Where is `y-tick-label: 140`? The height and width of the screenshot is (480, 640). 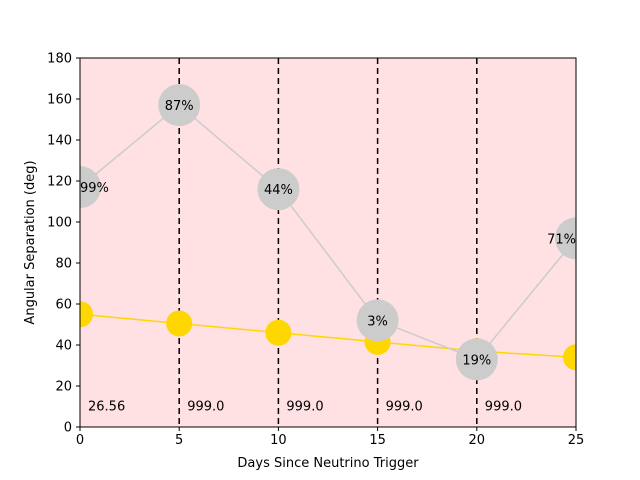 y-tick-label: 140 is located at coordinates (59, 141).